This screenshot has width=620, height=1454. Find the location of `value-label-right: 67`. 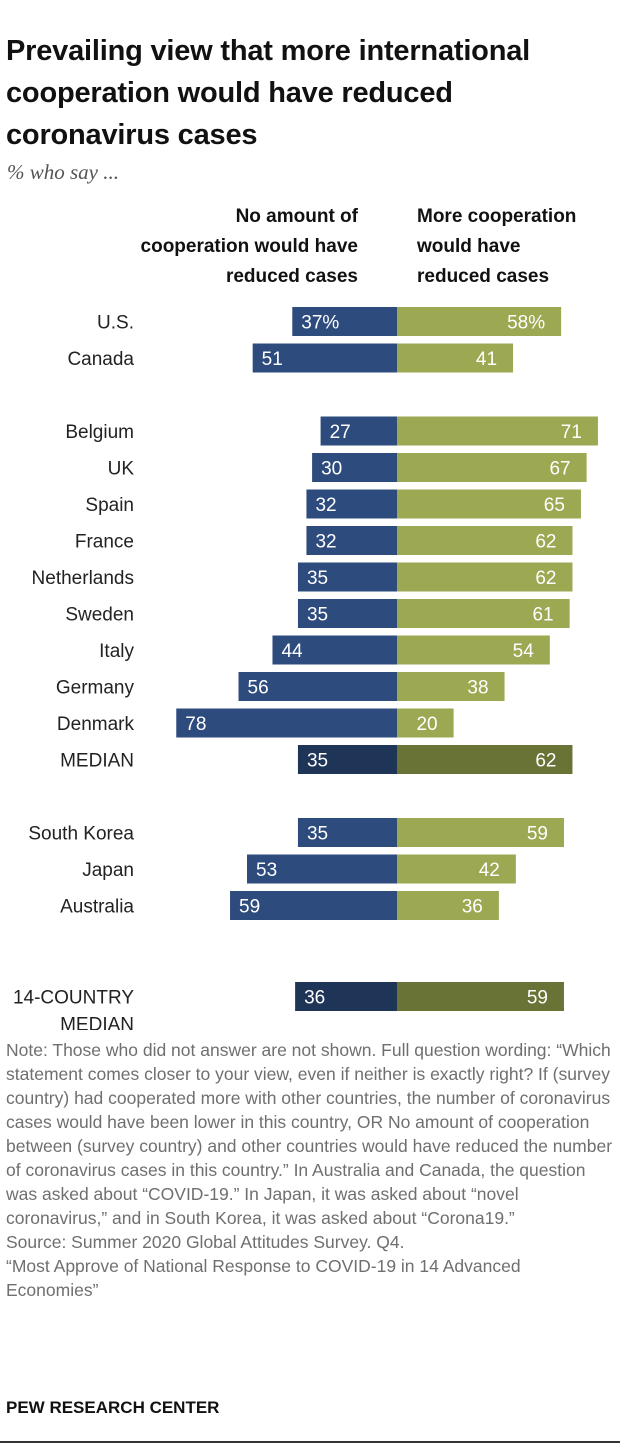

value-label-right: 67 is located at coordinates (559, 469).